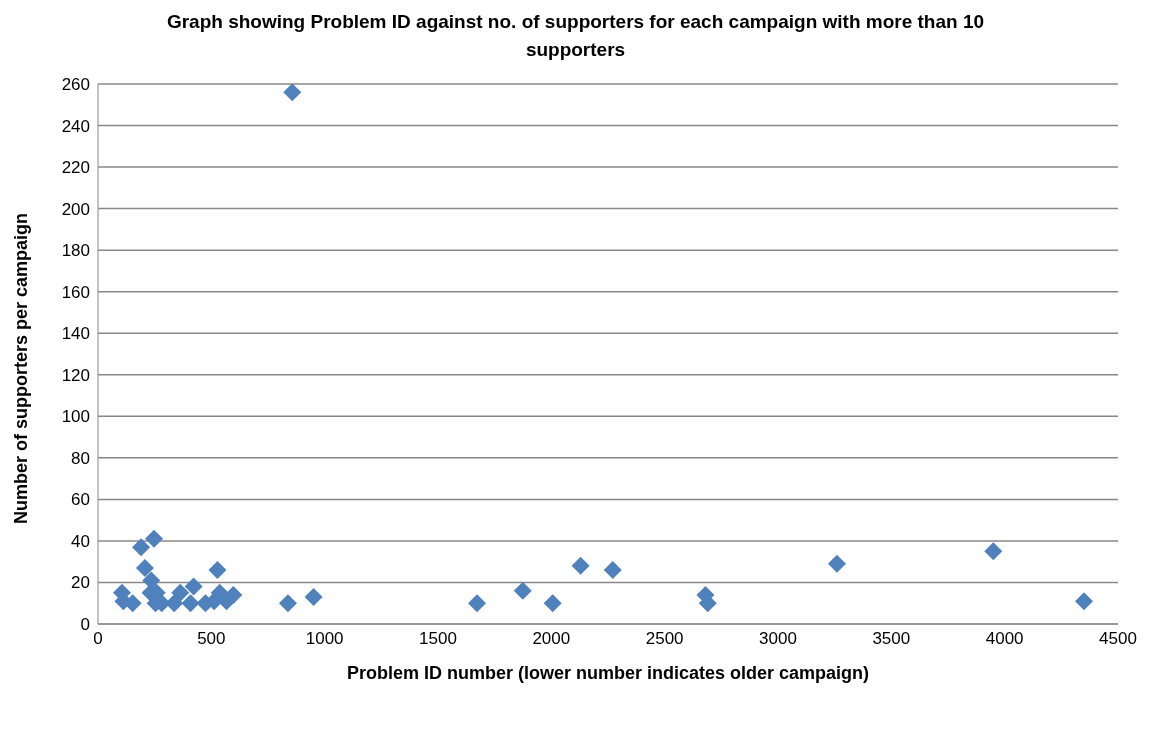 This screenshot has width=1151, height=738. What do you see at coordinates (80, 458) in the screenshot?
I see `y-tick-label: 80` at bounding box center [80, 458].